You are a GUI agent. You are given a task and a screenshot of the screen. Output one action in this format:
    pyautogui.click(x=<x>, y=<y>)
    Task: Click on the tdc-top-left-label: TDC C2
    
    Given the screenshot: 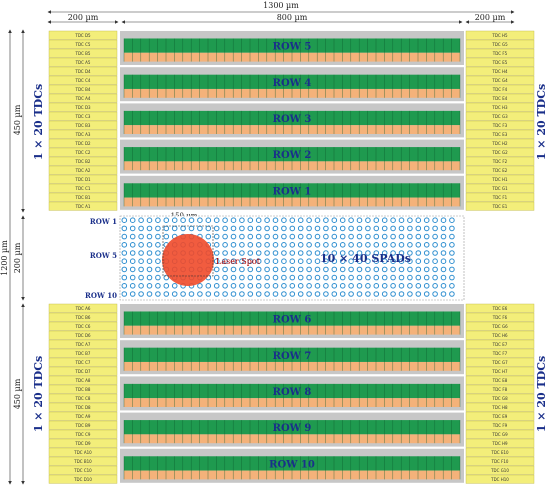 What is the action you would take?
    pyautogui.click(x=83, y=152)
    